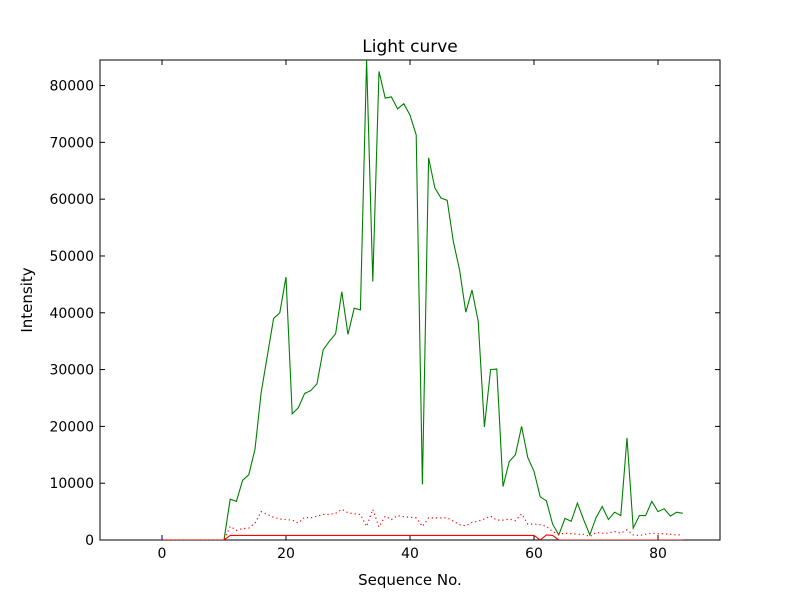  Describe the element at coordinates (410, 554) in the screenshot. I see `x-tick-label: 40` at that location.